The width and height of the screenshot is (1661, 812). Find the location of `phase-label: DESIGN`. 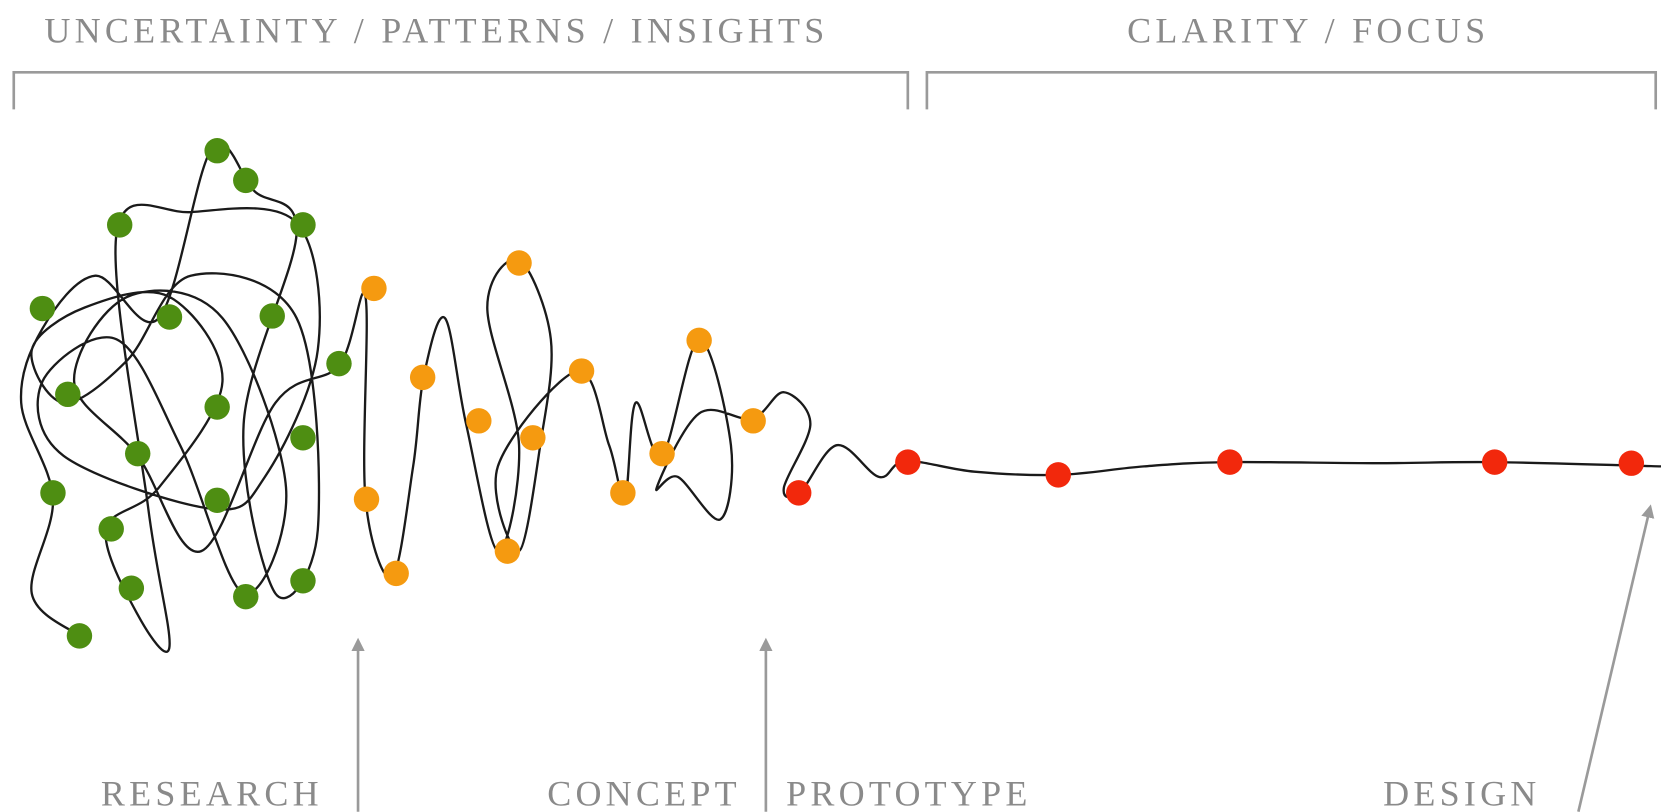

phase-label: DESIGN is located at coordinates (1461, 792).